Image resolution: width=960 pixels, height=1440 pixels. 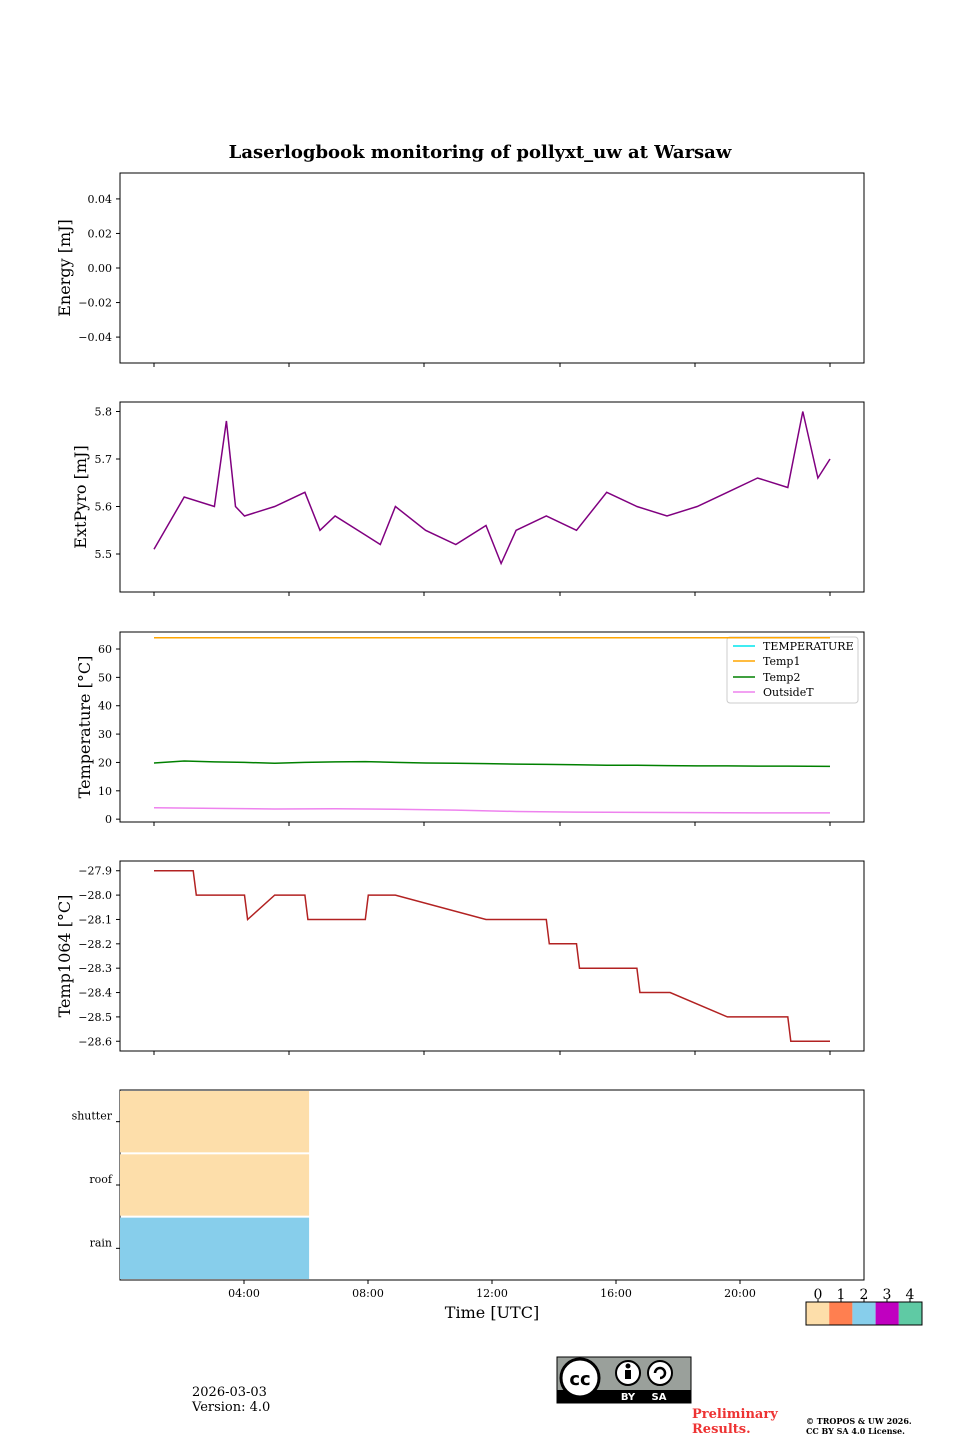 I want to click on ytick-label: −28.0, so click(x=95, y=895).